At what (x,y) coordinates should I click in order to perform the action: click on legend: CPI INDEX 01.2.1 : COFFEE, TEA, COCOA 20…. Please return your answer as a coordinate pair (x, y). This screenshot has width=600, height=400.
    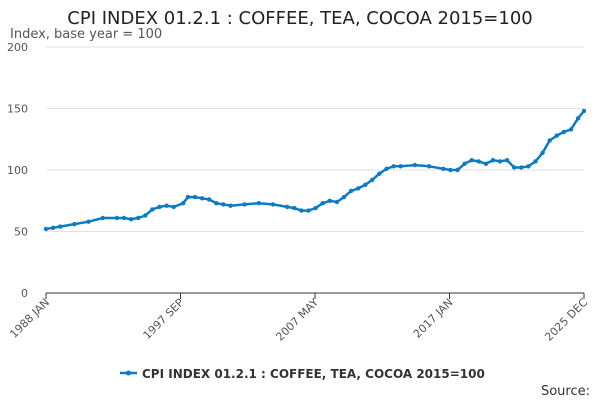
    Looking at the image, I should click on (302, 374).